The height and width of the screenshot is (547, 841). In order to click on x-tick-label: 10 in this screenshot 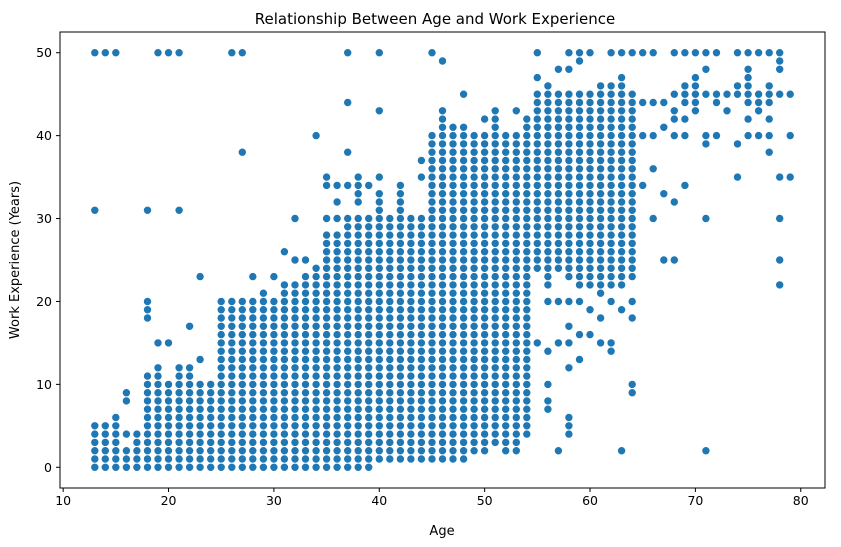, I will do `click(63, 500)`.